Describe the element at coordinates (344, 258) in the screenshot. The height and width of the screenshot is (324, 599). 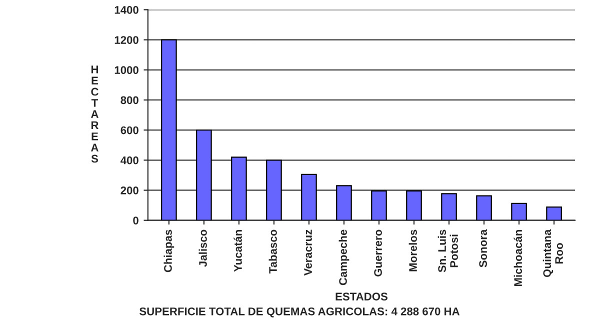
I see `x-tick-label: Campeche` at that location.